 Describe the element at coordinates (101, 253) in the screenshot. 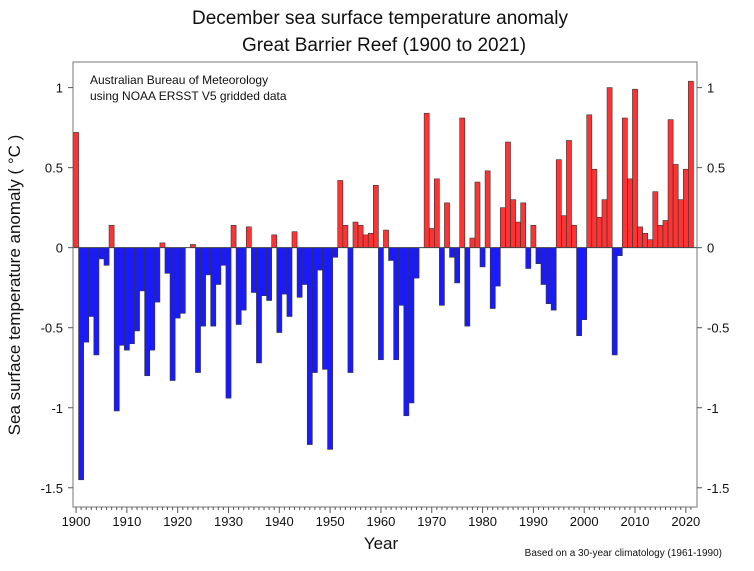

I see `bar-1905` at that location.